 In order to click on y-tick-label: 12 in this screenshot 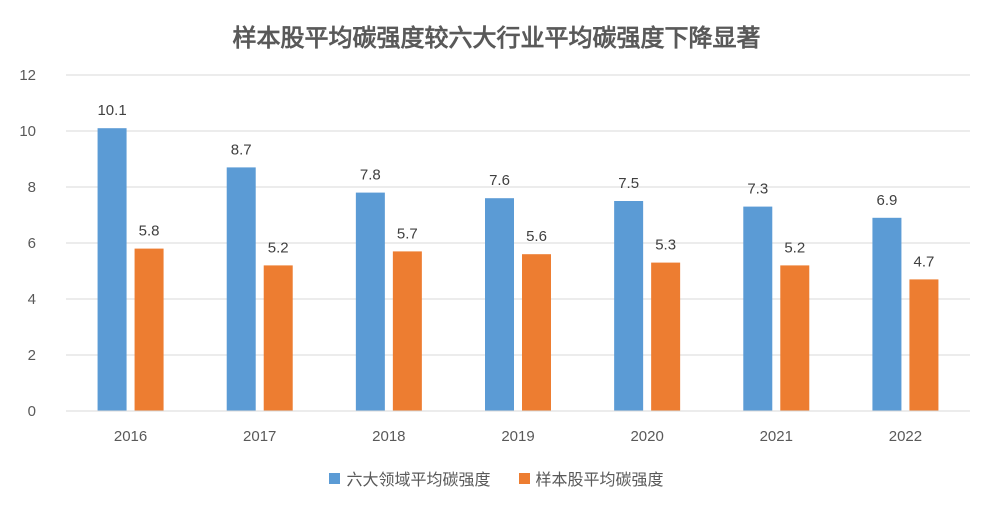, I will do `click(27, 75)`.